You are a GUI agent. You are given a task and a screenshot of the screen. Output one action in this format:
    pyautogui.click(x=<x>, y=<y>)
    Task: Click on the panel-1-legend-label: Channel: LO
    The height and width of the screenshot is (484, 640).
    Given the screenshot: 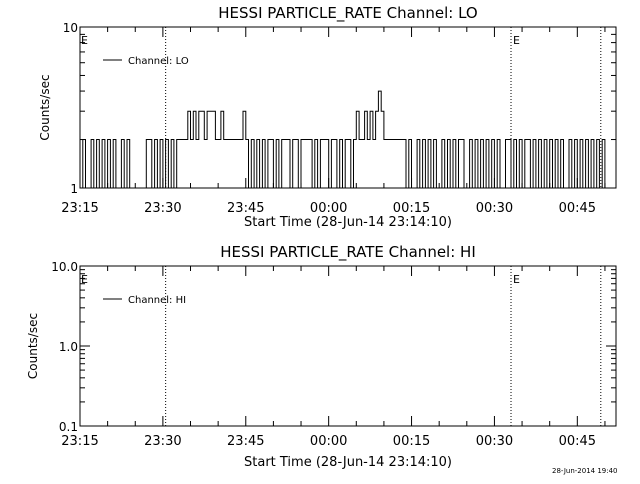 What is the action you would take?
    pyautogui.click(x=158, y=61)
    